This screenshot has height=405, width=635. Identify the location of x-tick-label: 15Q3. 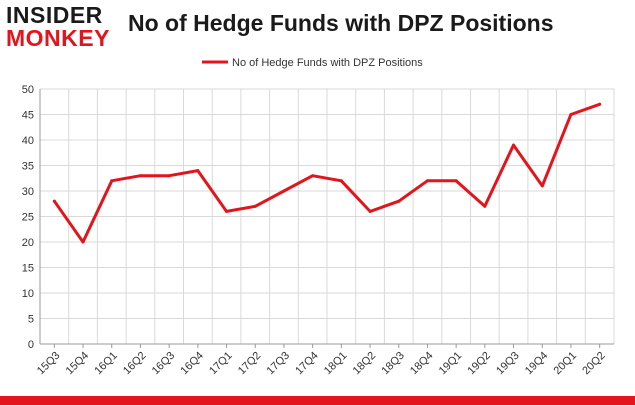
(49, 364).